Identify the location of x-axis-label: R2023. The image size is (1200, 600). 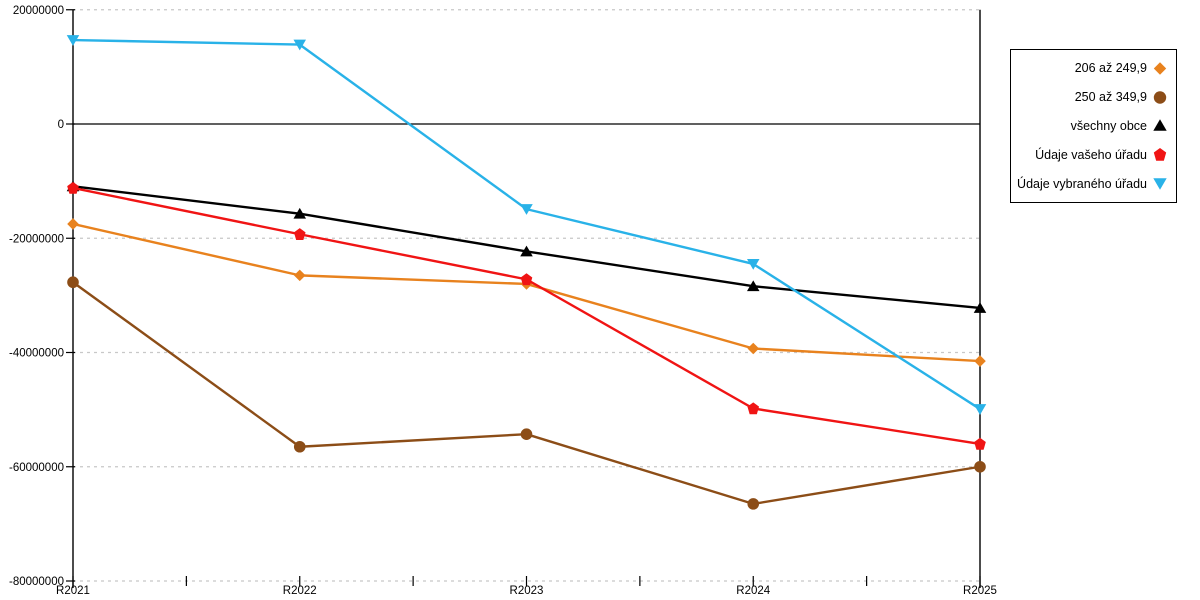
(527, 591).